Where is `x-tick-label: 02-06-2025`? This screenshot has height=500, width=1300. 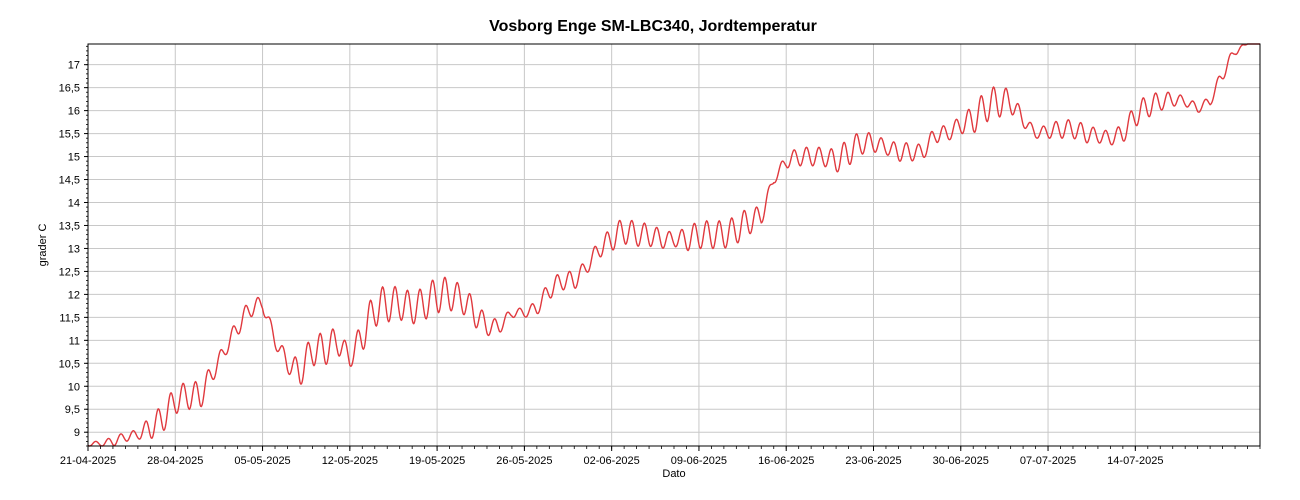 x-tick-label: 02-06-2025 is located at coordinates (612, 461).